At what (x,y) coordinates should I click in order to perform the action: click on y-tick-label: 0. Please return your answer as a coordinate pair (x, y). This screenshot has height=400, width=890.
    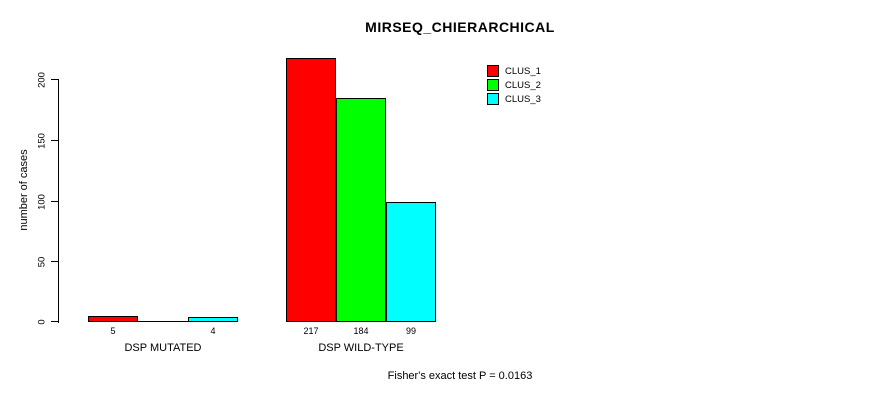
    Looking at the image, I should click on (42, 321).